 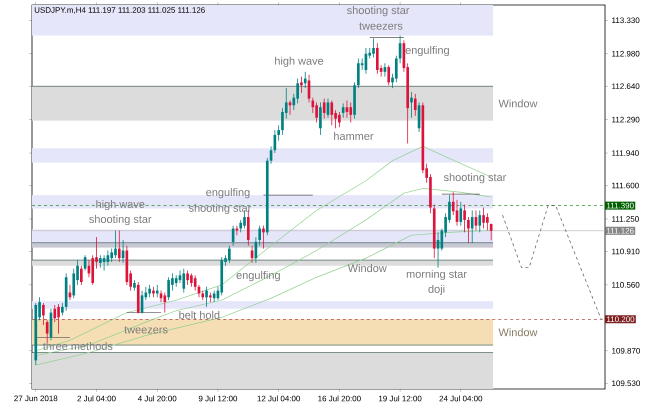 What do you see at coordinates (354, 136) in the screenshot?
I see `annotation: hammer` at bounding box center [354, 136].